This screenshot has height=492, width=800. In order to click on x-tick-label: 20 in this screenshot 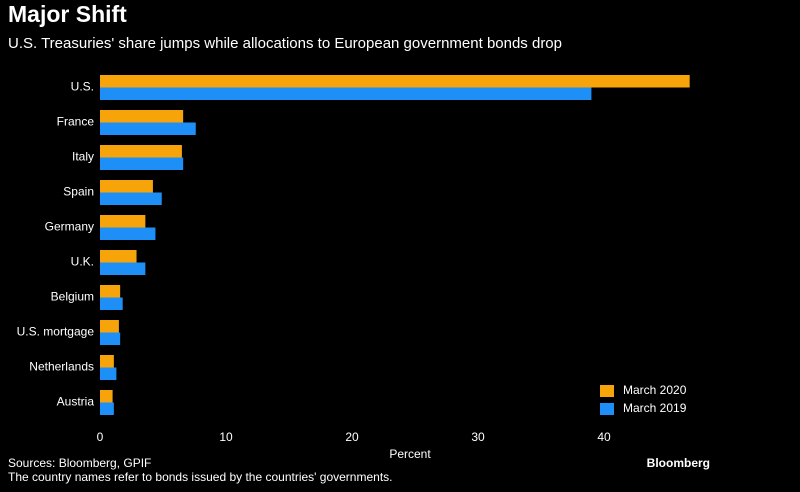, I will do `click(352, 437)`.